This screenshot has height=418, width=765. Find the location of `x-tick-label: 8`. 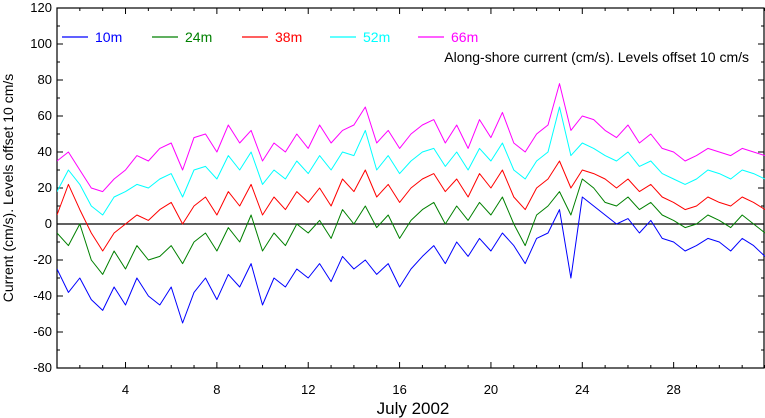

x-tick-label: 8 is located at coordinates (216, 389).